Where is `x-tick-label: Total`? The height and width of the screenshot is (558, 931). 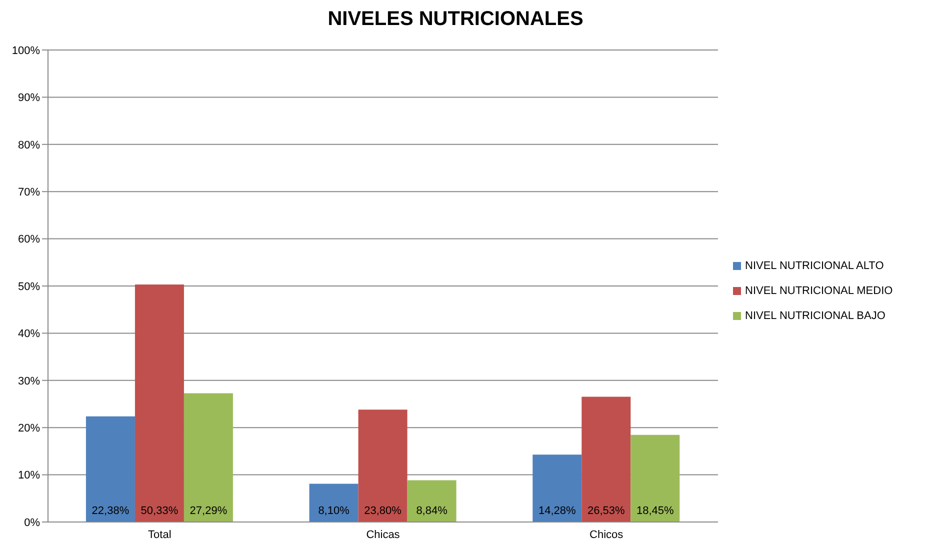 x-tick-label: Total is located at coordinates (160, 534).